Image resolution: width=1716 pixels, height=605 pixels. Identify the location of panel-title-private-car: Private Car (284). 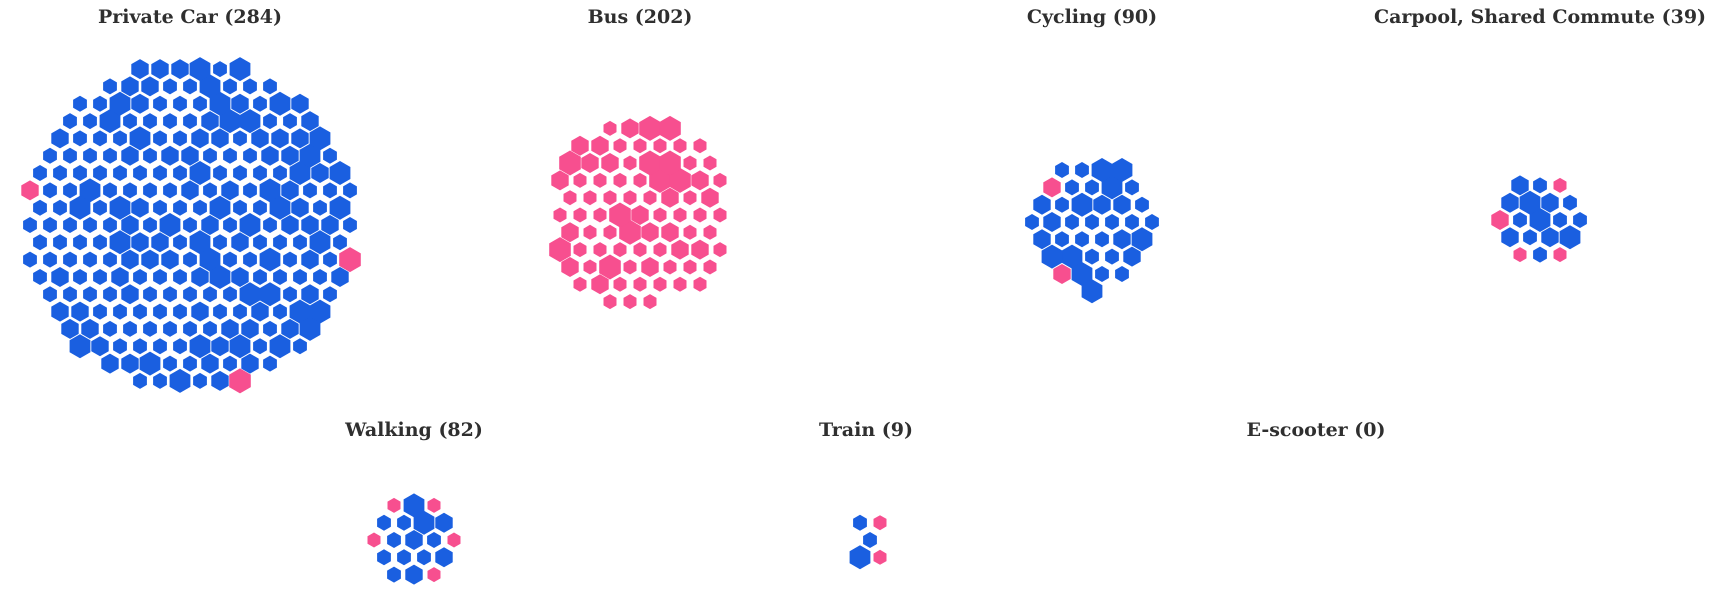
(190, 17).